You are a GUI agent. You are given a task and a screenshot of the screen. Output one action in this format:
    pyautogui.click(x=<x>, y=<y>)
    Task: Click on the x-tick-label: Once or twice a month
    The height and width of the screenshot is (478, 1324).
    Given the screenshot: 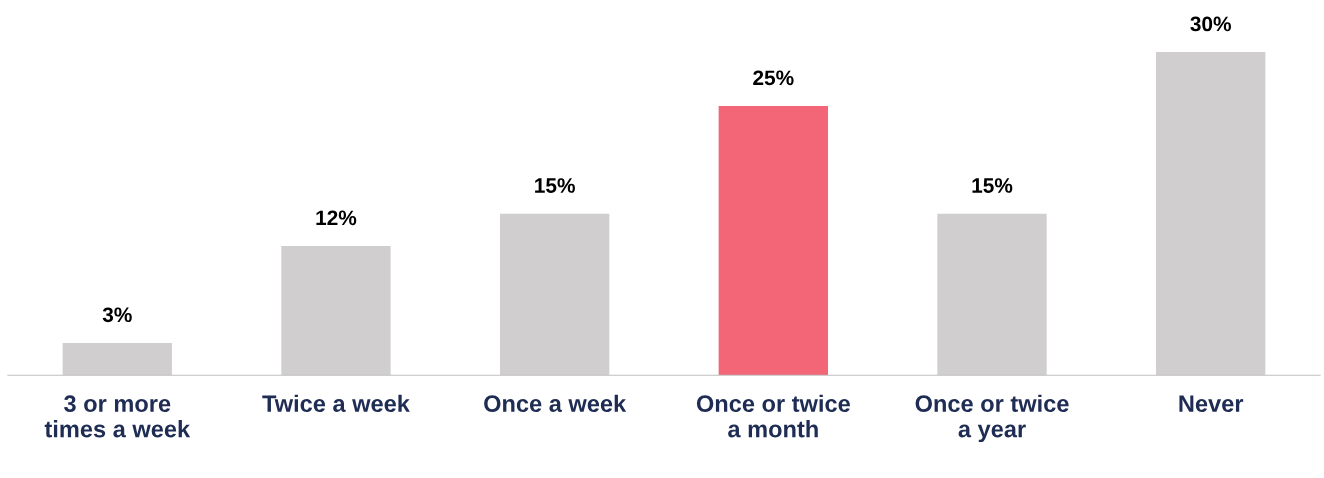 What is the action you would take?
    pyautogui.click(x=773, y=416)
    